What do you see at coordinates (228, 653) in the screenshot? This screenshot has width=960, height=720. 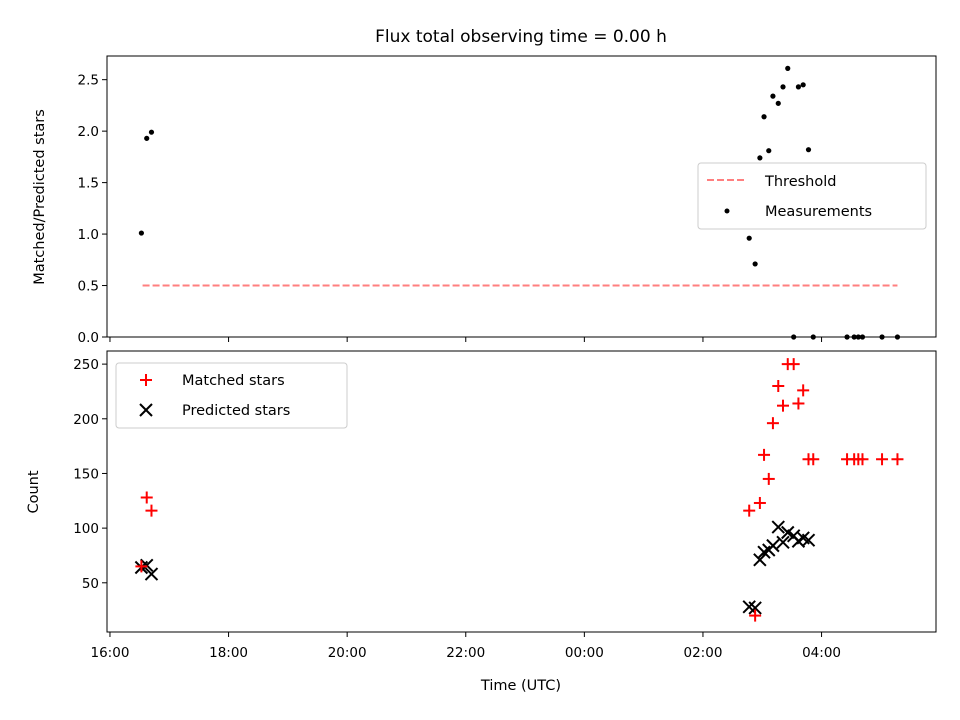 I see `xtick-label: 18:00` at bounding box center [228, 653].